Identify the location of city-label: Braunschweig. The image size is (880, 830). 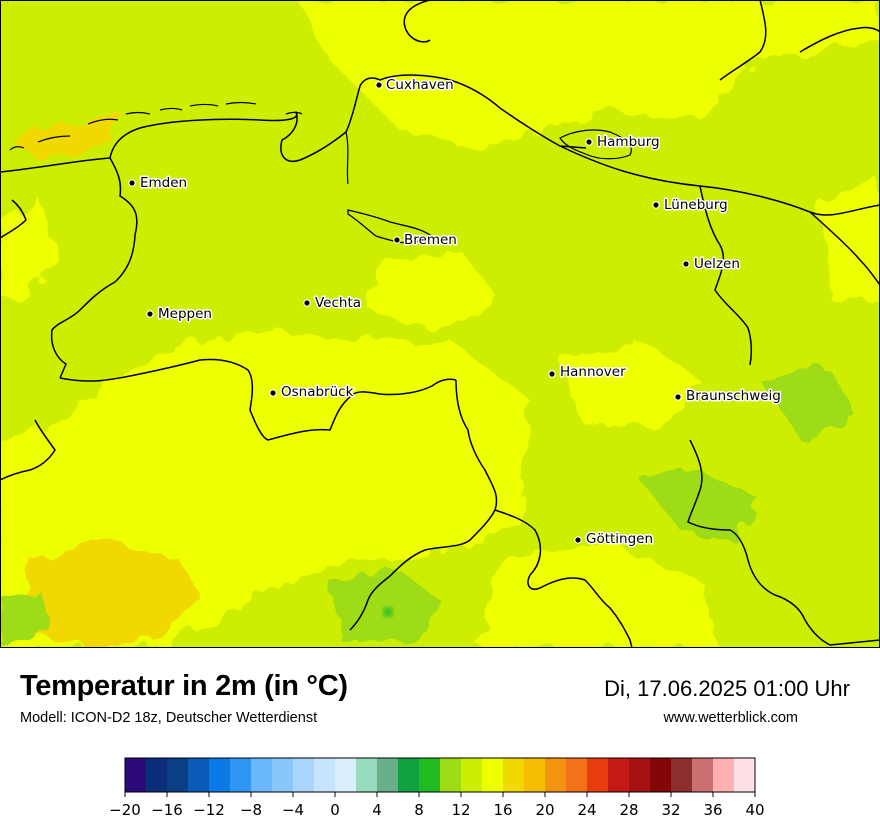
(733, 396).